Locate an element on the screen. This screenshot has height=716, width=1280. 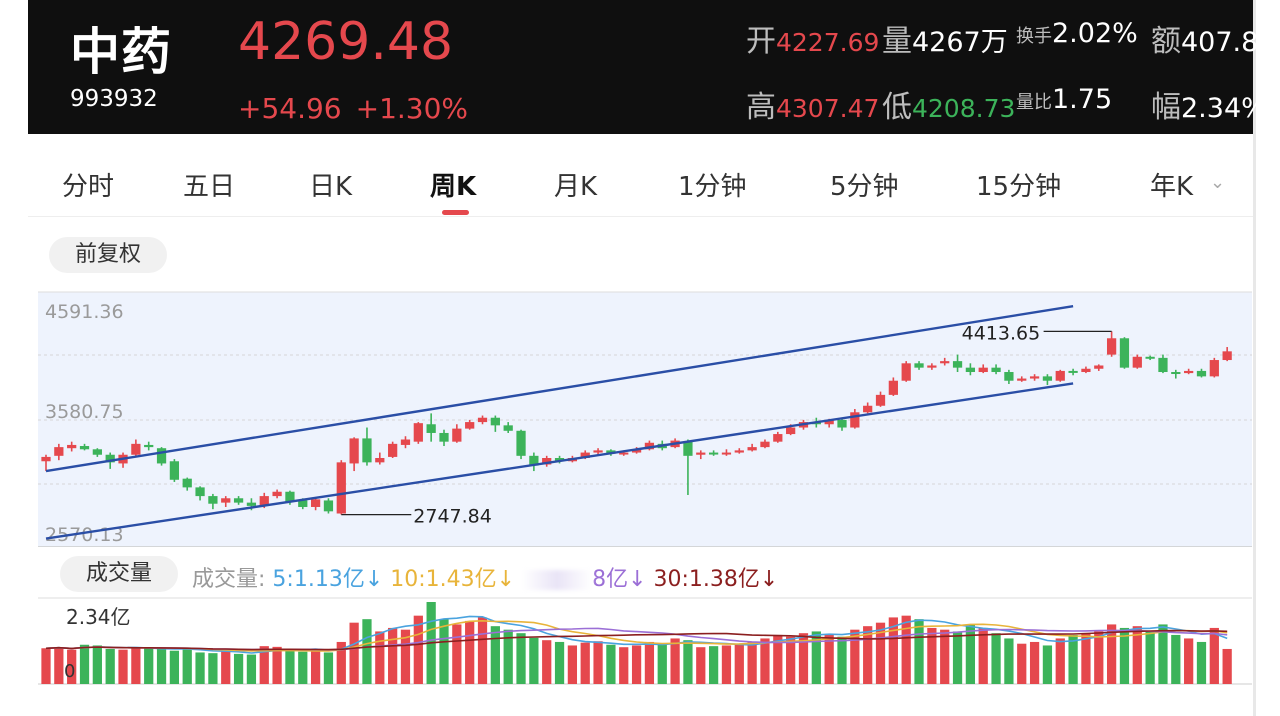
stat-open: 开4227.69 is located at coordinates (812, 38).